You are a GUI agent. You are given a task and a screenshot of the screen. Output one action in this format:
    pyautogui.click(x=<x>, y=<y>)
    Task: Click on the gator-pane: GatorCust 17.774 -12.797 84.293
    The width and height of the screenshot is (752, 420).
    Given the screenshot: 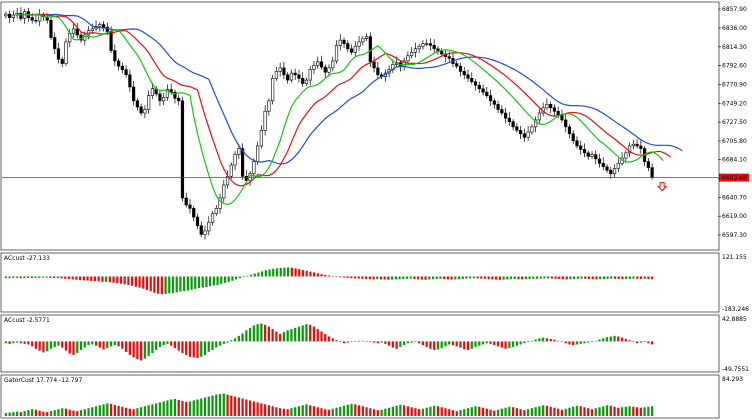 What is the action you would take?
    pyautogui.click(x=373, y=396)
    